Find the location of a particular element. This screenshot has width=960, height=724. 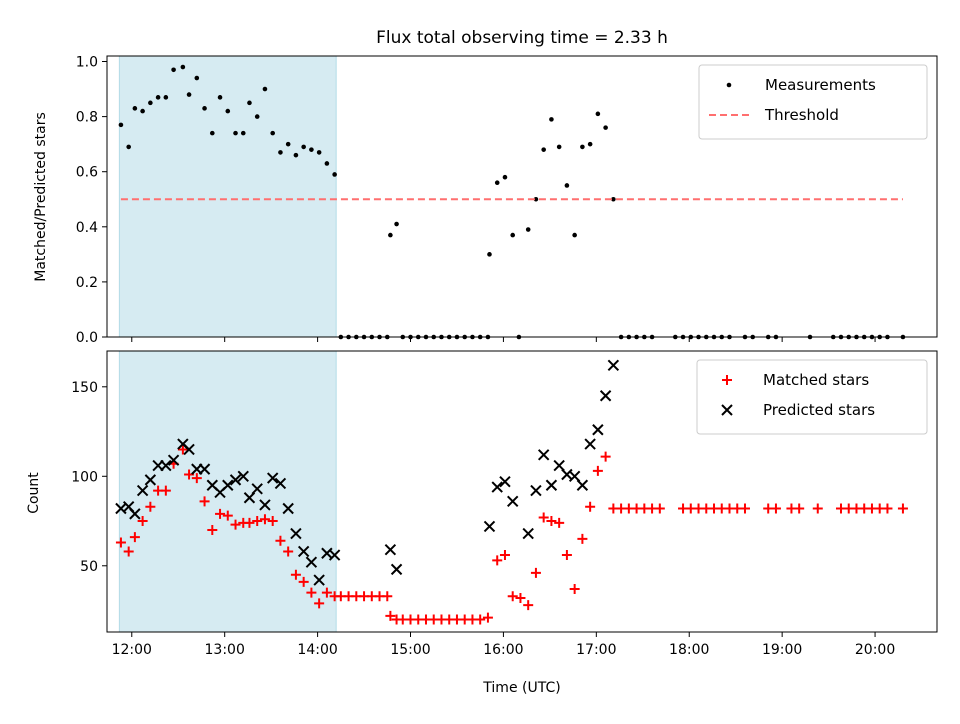

y-tick-label: 50 is located at coordinates (89, 567).